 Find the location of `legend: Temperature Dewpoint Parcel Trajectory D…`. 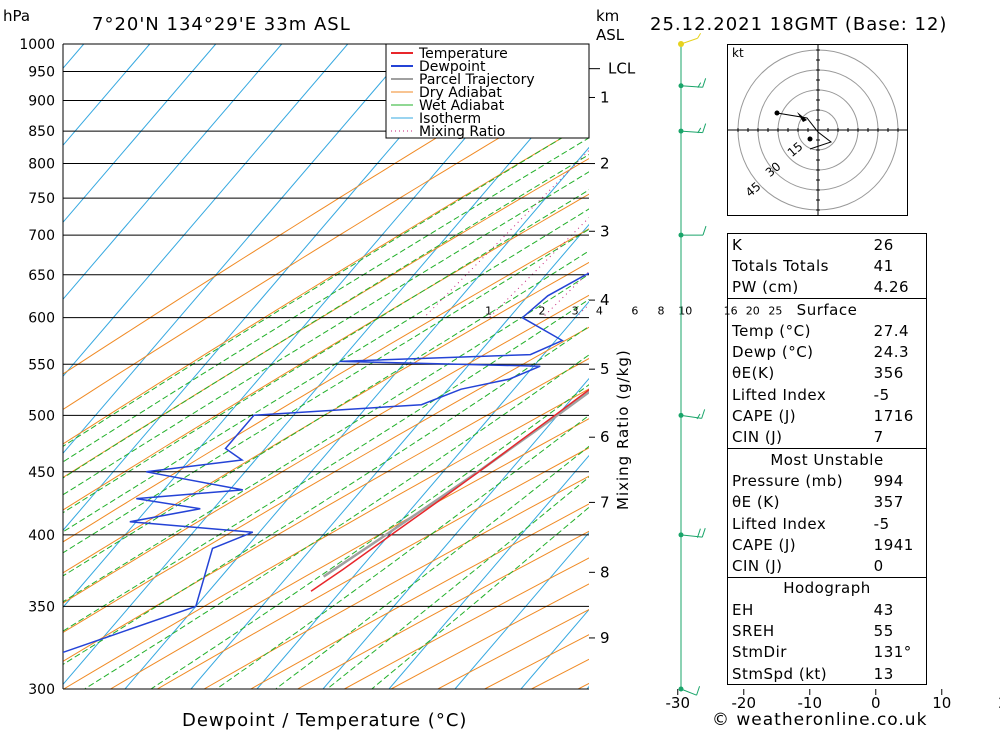

legend: Temperature Dewpoint Parcel Trajectory D… is located at coordinates (487, 91).